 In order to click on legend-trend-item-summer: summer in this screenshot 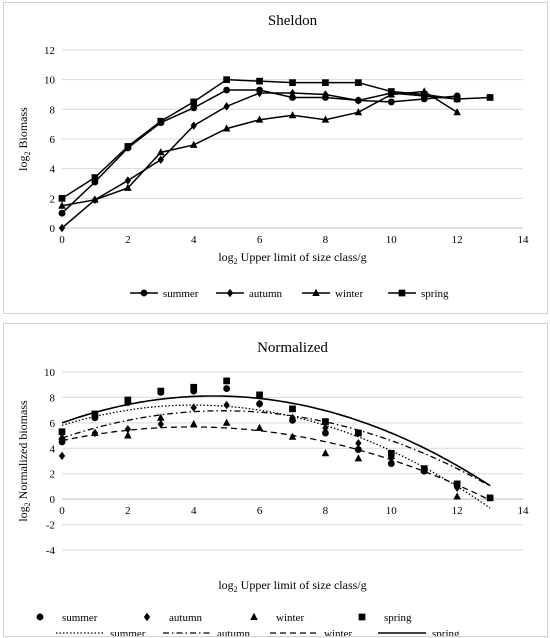, I will do `click(101, 632)`.